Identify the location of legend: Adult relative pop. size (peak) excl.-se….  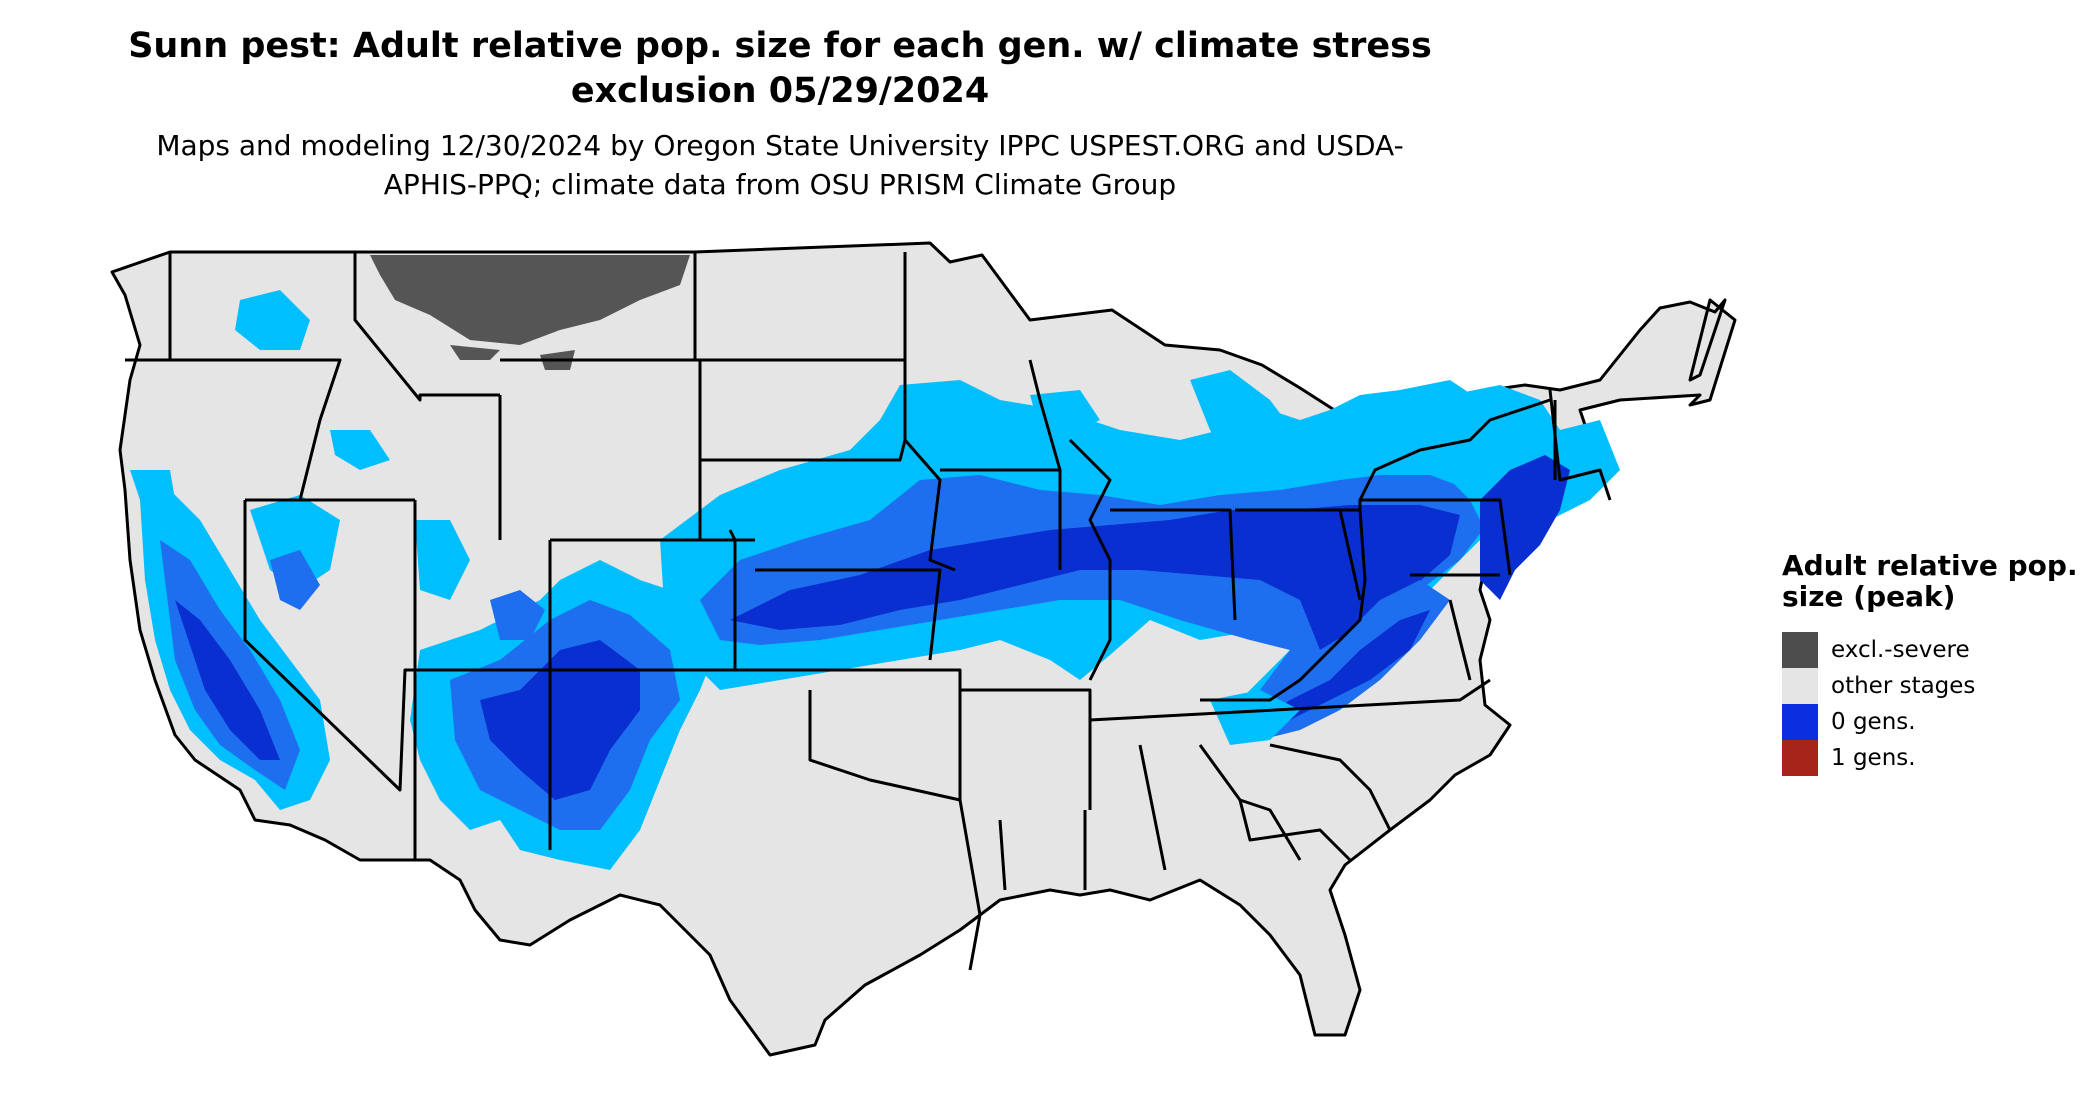
(1932, 663).